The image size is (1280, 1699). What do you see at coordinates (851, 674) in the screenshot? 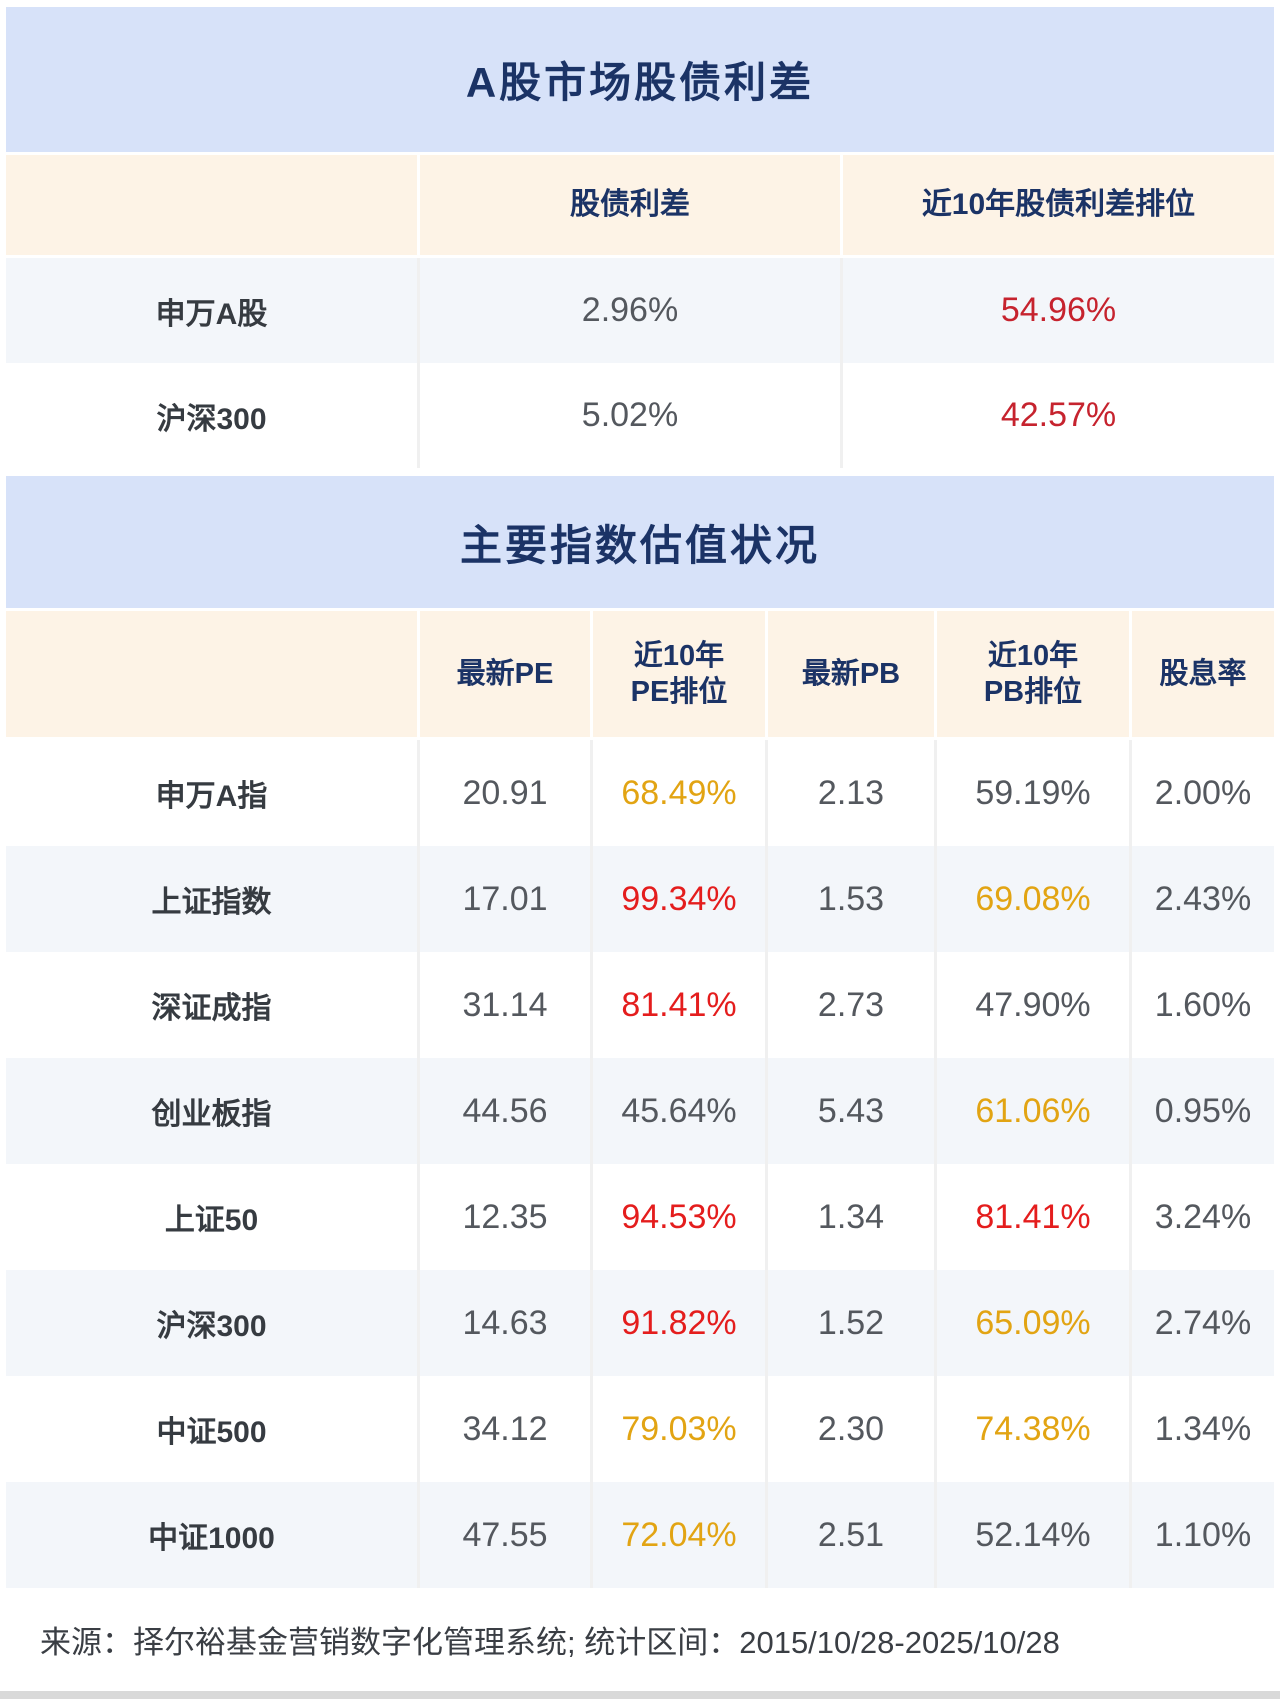
I see `header-cell-pb: 最新PB` at bounding box center [851, 674].